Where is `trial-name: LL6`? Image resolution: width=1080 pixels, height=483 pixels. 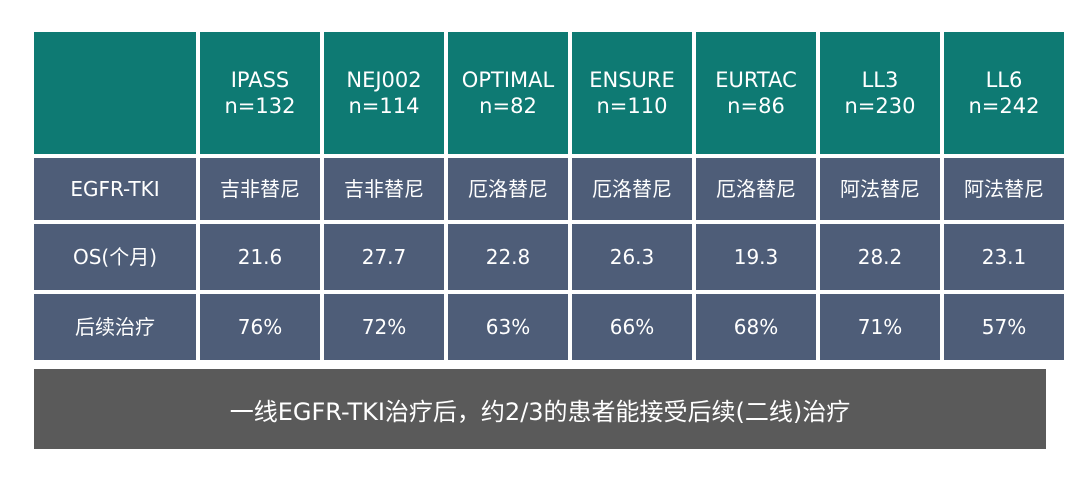
trial-name: LL6 is located at coordinates (1004, 79).